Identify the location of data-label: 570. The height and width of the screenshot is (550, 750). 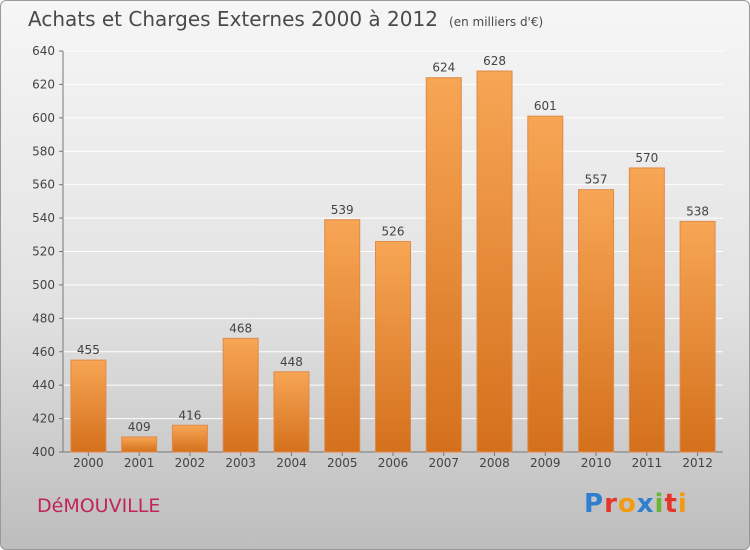
(646, 158).